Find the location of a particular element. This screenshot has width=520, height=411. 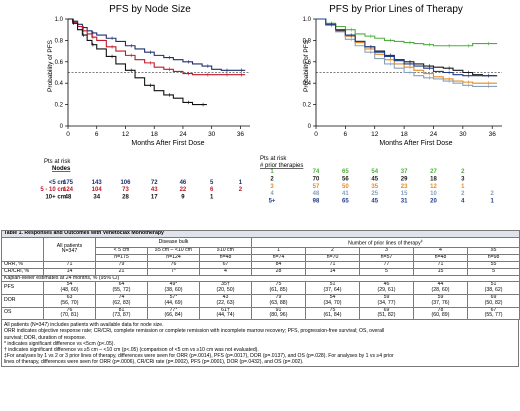

x-tick-label: 0 is located at coordinates (68, 134).